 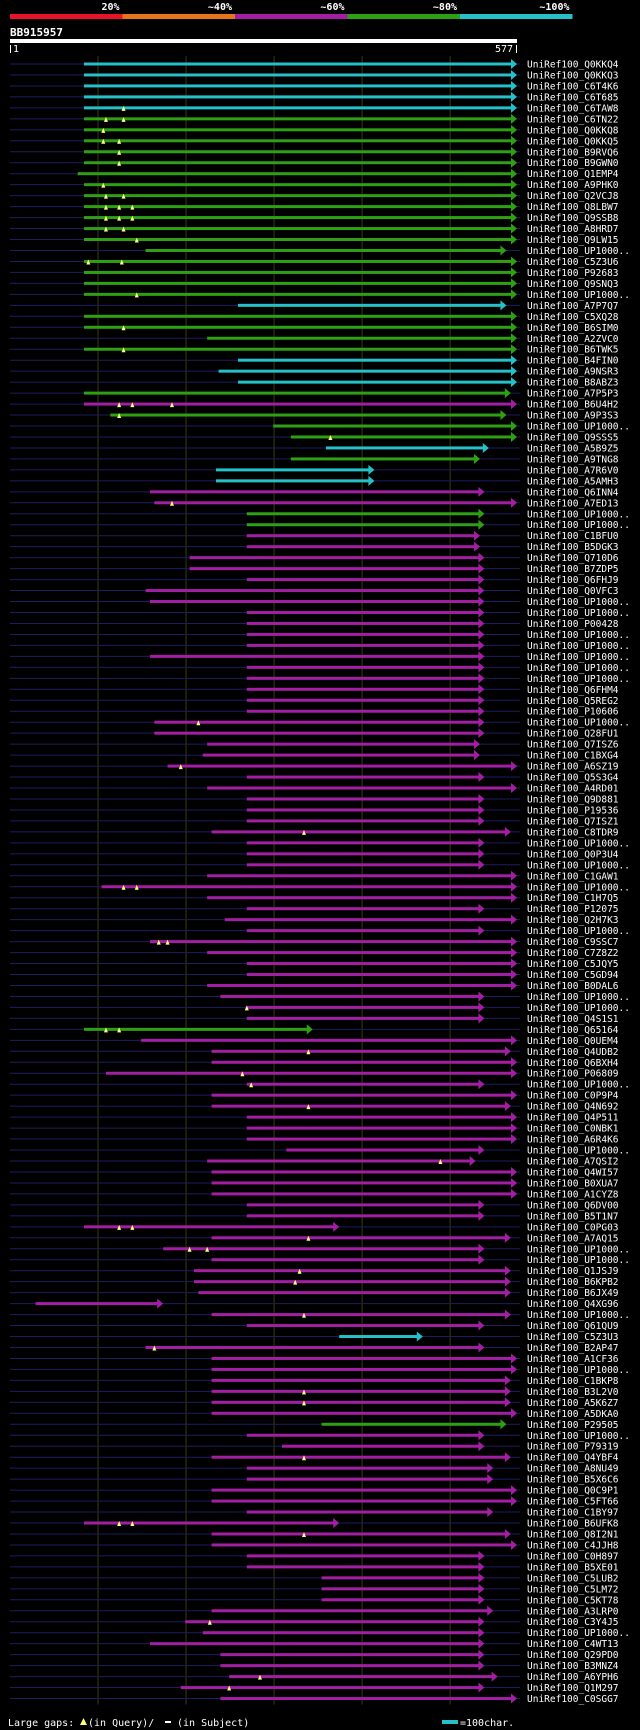 I want to click on hit-label: UniRef100_C5LUB2, so click(x=573, y=1578).